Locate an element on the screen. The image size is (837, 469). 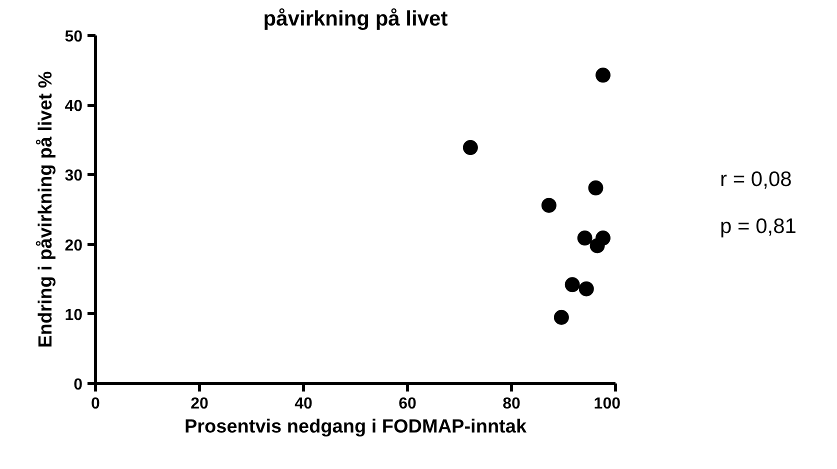
x-axis-title: Prosentvis nedgang i FODMAP-inntak is located at coordinates (355, 427).